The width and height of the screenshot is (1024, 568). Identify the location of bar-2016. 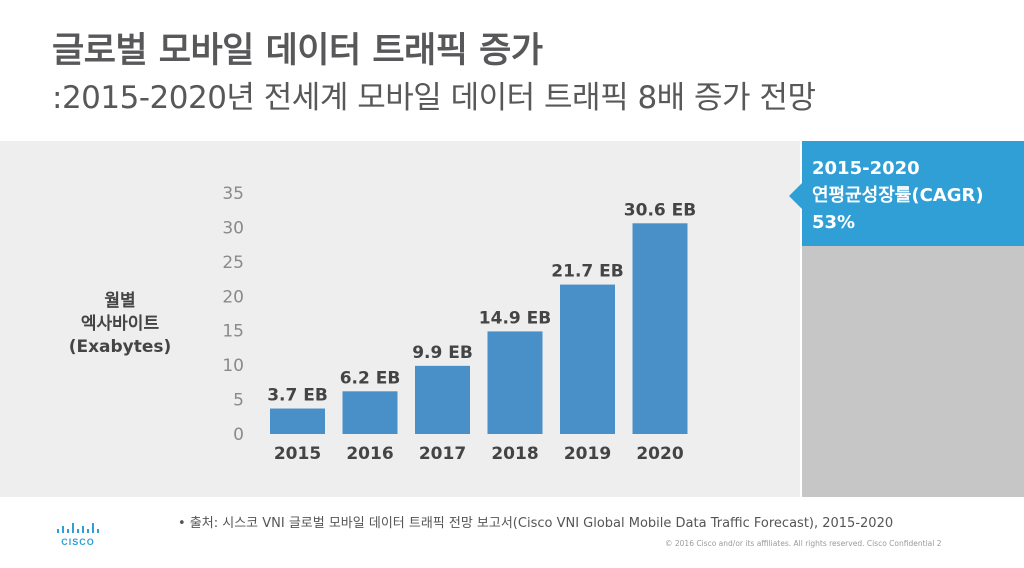
(370, 412).